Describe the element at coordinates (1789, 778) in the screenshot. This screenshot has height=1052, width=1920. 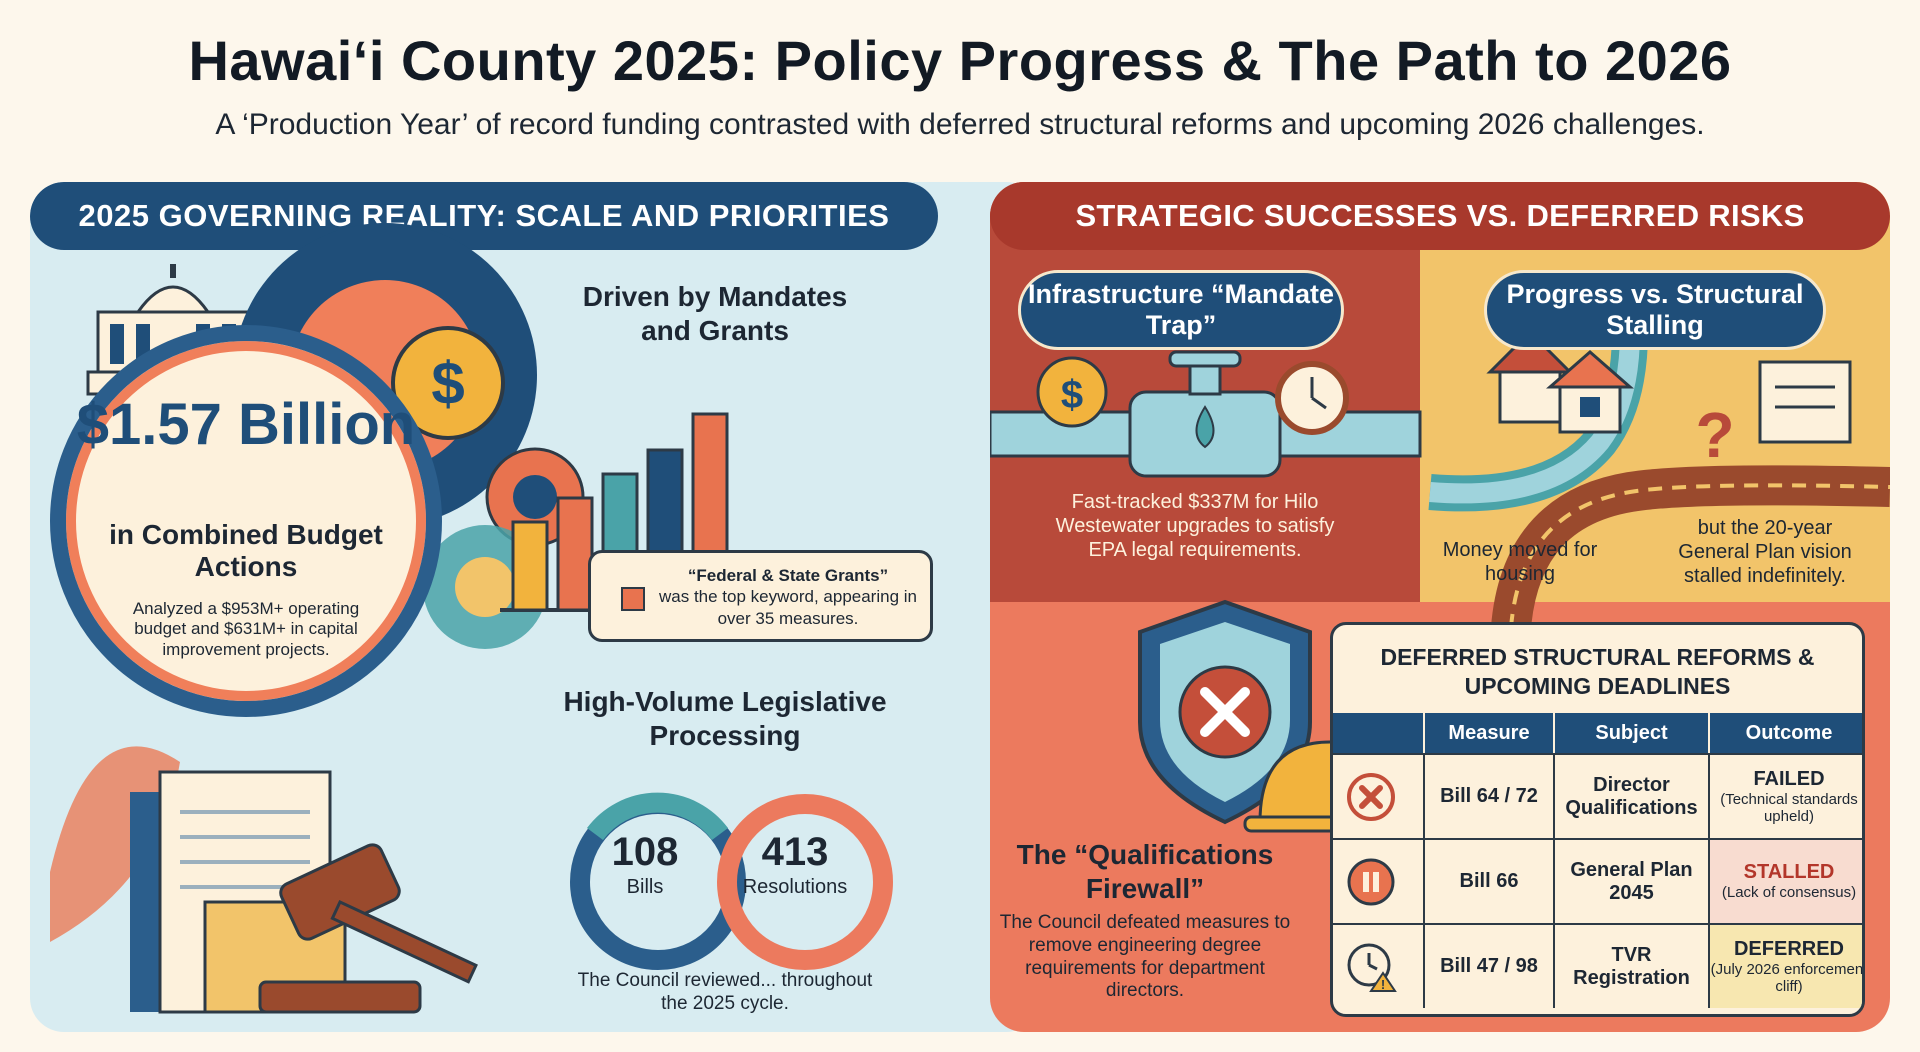
I see `outcome-status: FAILED` at that location.